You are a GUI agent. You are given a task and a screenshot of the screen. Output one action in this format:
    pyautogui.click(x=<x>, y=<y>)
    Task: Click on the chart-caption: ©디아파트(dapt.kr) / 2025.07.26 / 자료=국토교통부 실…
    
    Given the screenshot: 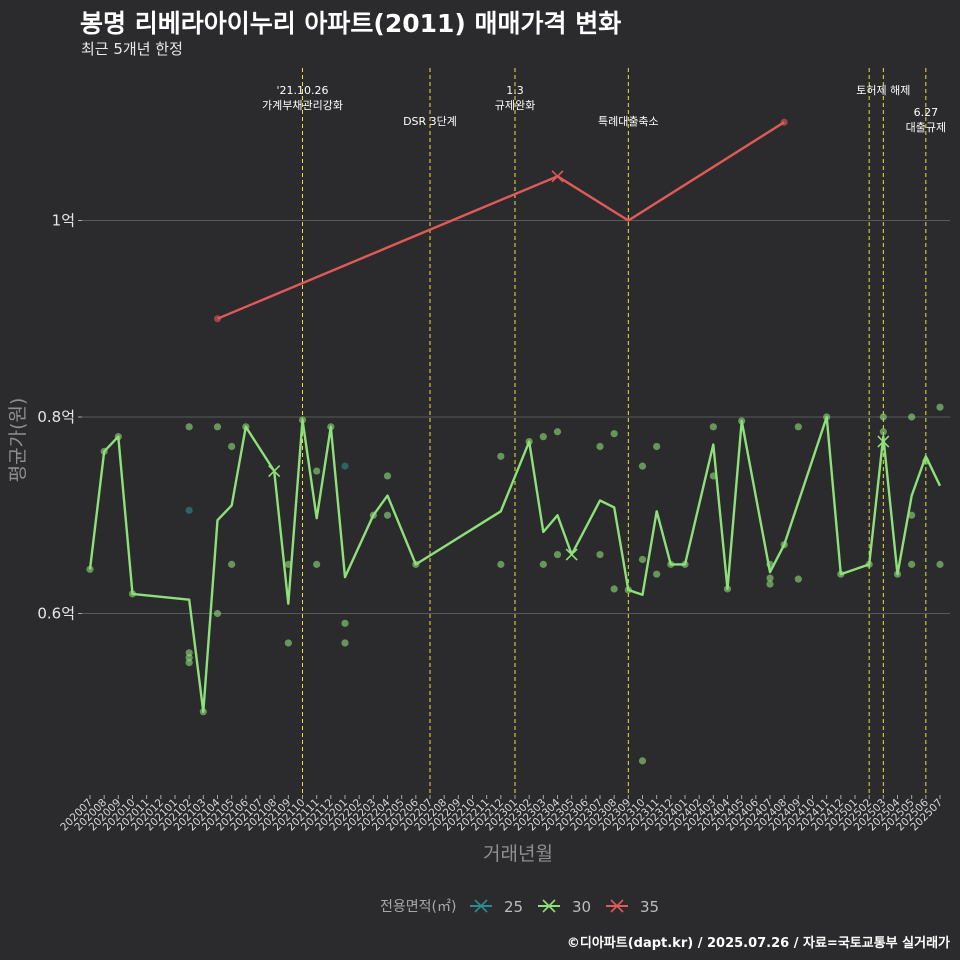 What is the action you would take?
    pyautogui.click(x=758, y=943)
    